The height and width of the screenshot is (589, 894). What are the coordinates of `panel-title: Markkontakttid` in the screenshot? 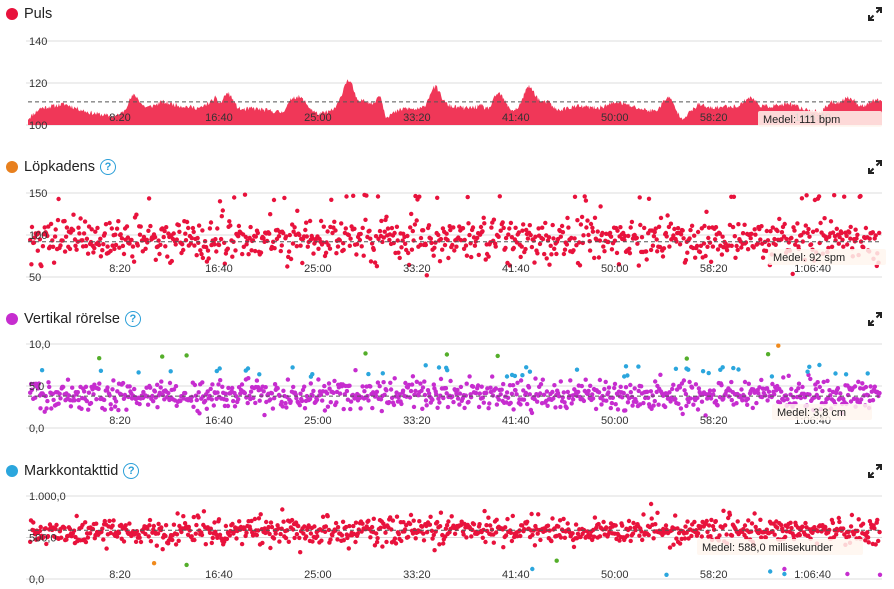 It's located at (71, 471).